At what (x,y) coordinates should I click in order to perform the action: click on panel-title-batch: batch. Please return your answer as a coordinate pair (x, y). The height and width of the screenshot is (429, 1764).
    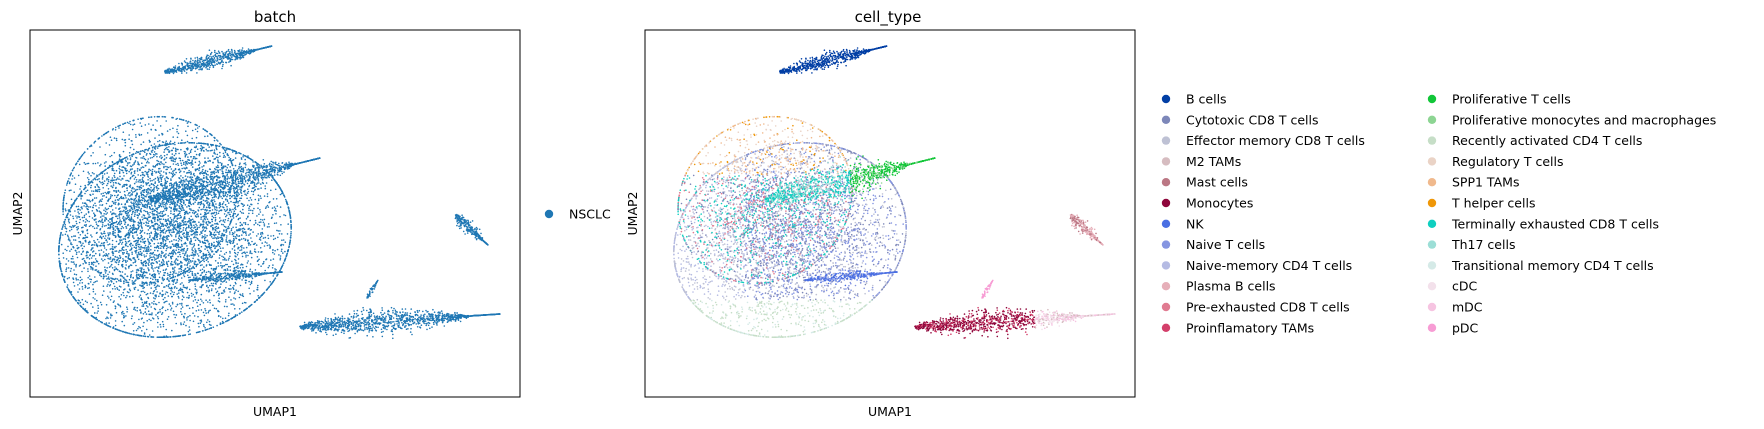
    Looking at the image, I should click on (275, 17).